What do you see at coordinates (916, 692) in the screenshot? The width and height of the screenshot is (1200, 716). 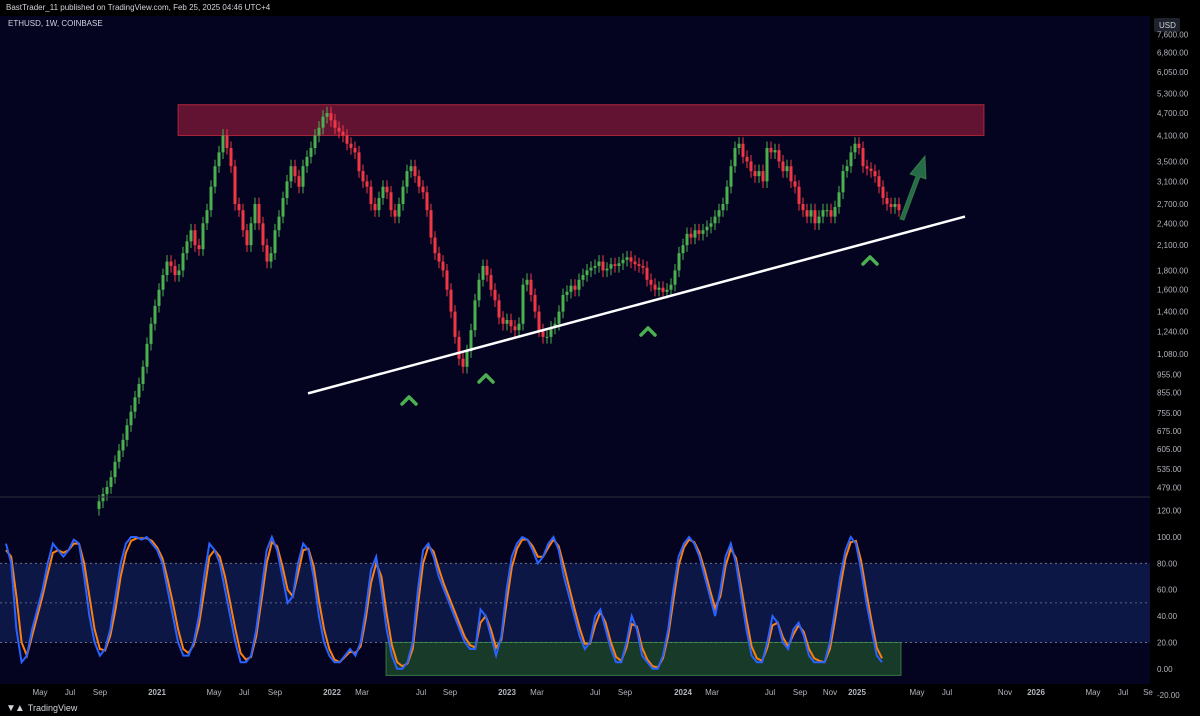 I see `time-tick-label: May` at bounding box center [916, 692].